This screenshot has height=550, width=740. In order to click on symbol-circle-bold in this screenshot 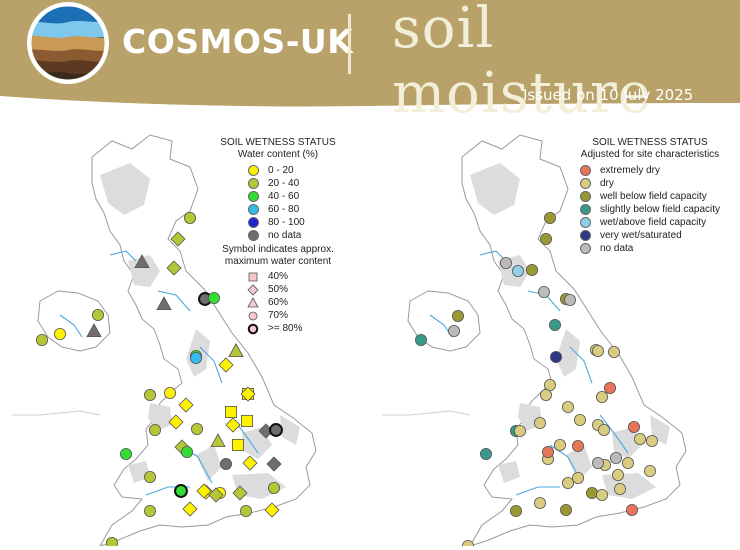, I will do `click(253, 328)`.